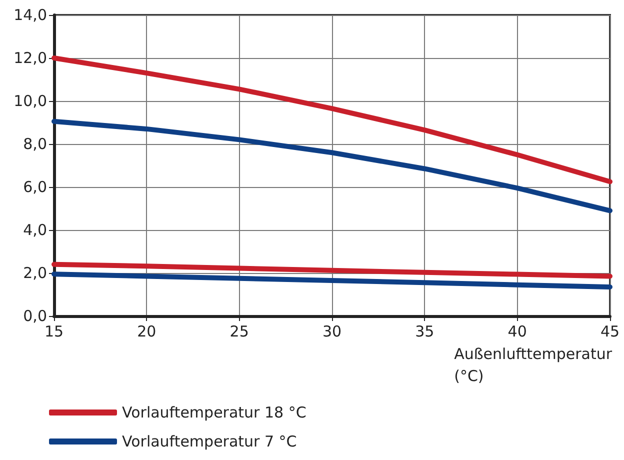 The width and height of the screenshot is (624, 460). I want to click on x-tick-label: 30, so click(332, 331).